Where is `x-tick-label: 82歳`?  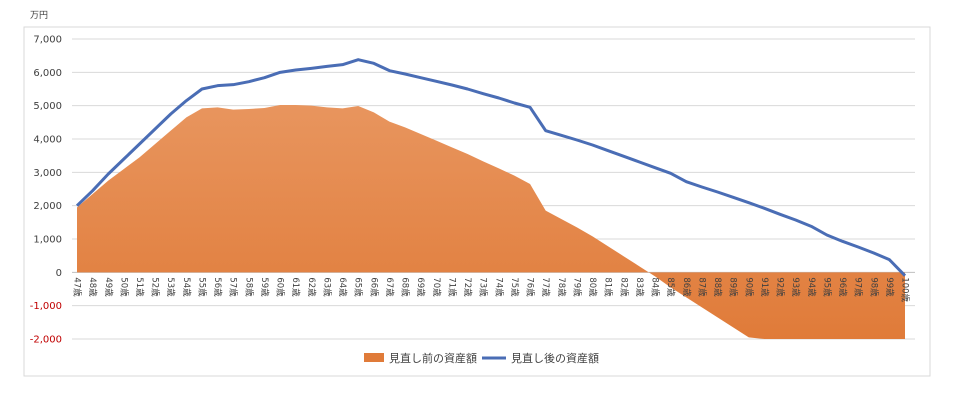
x-tick-label: 82歳 is located at coordinates (623, 287).